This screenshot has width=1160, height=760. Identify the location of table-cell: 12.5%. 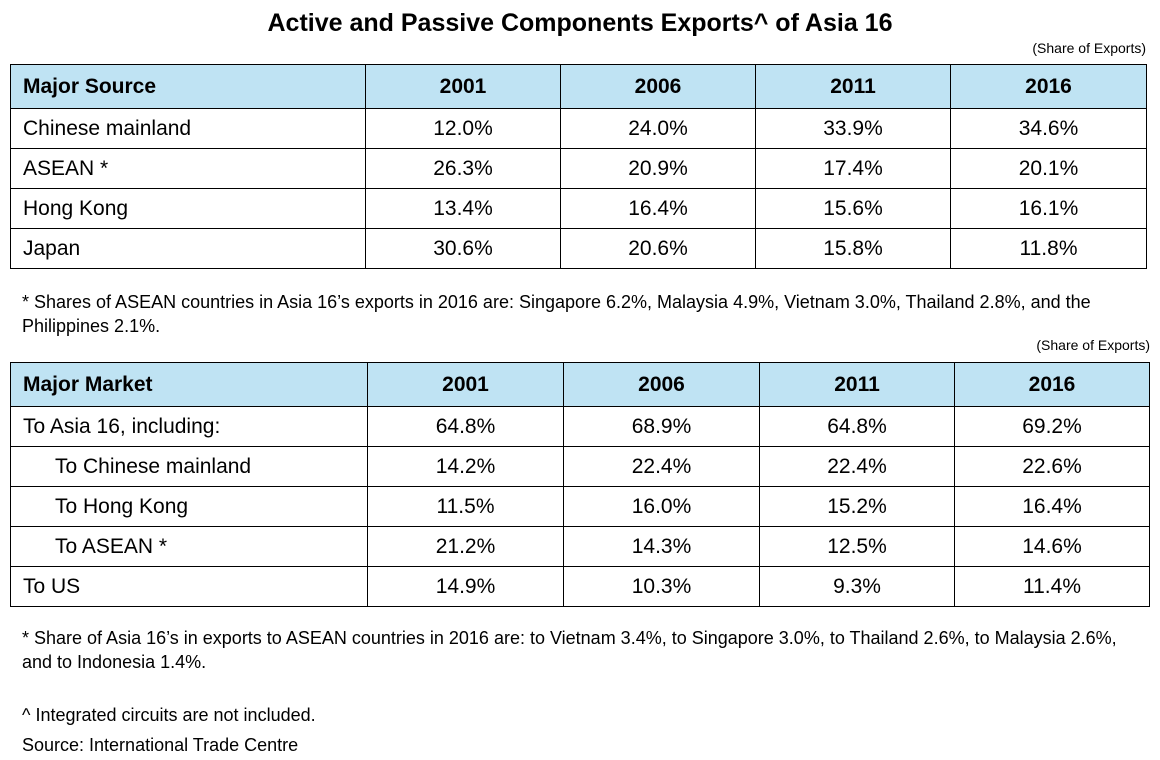
(857, 546).